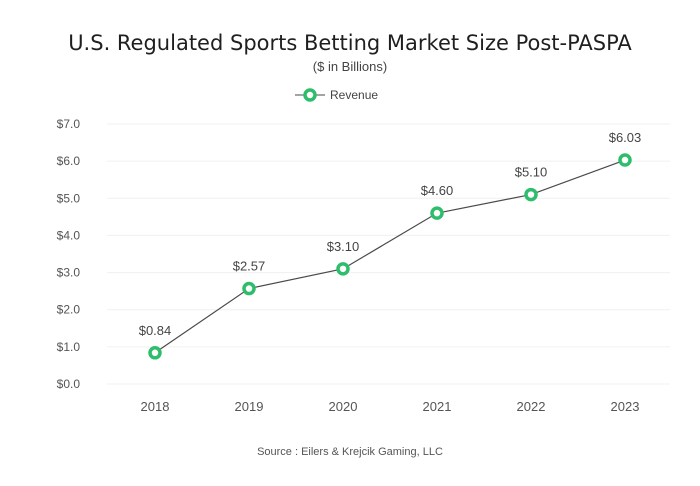 This screenshot has height=486, width=700. I want to click on data-label: $2.57, so click(249, 266).